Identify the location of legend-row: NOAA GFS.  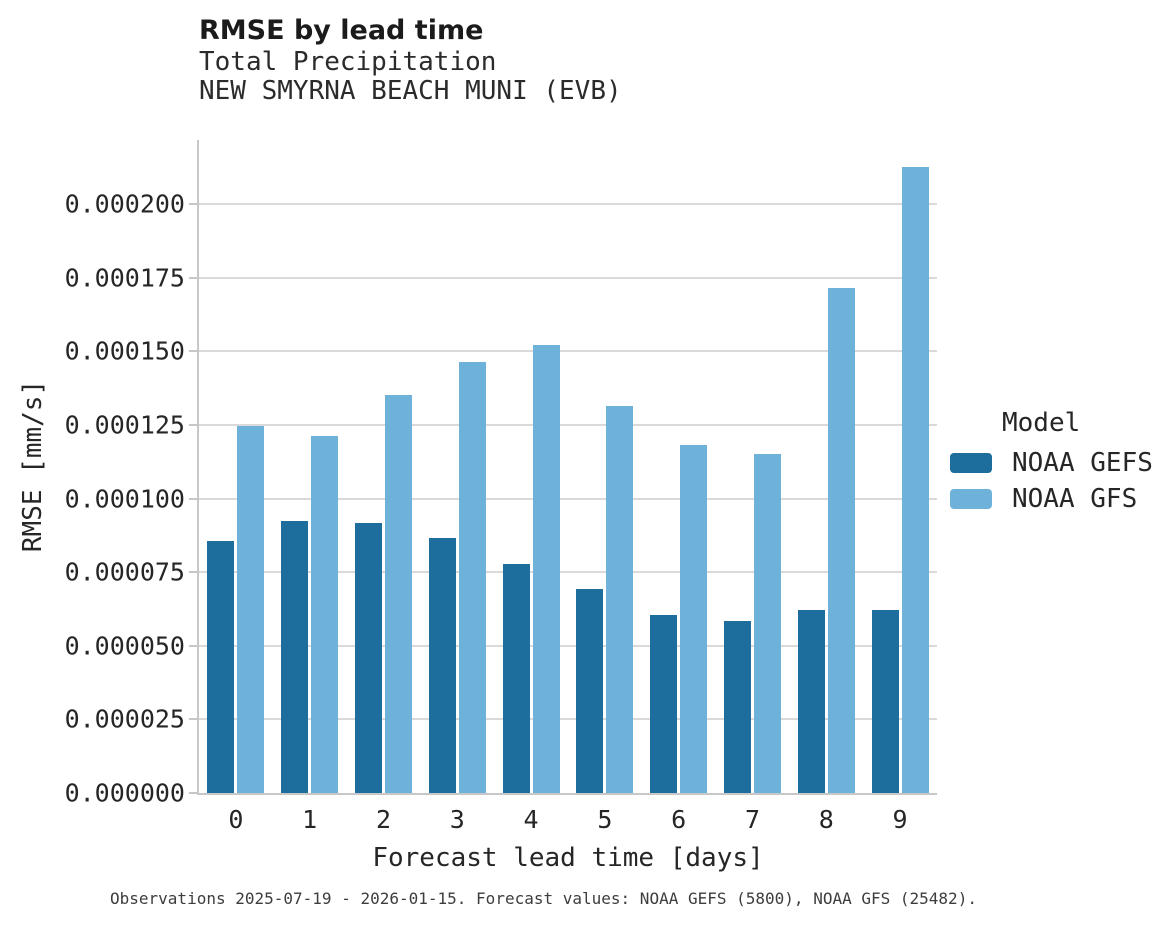
(1051, 499).